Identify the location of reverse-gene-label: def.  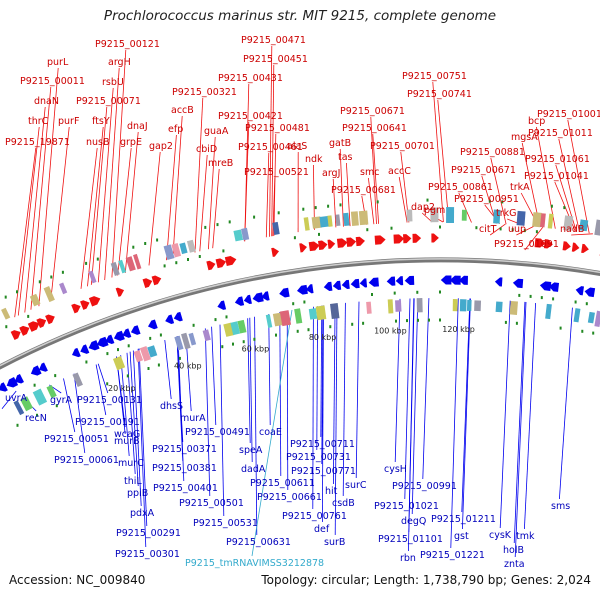
(322, 529).